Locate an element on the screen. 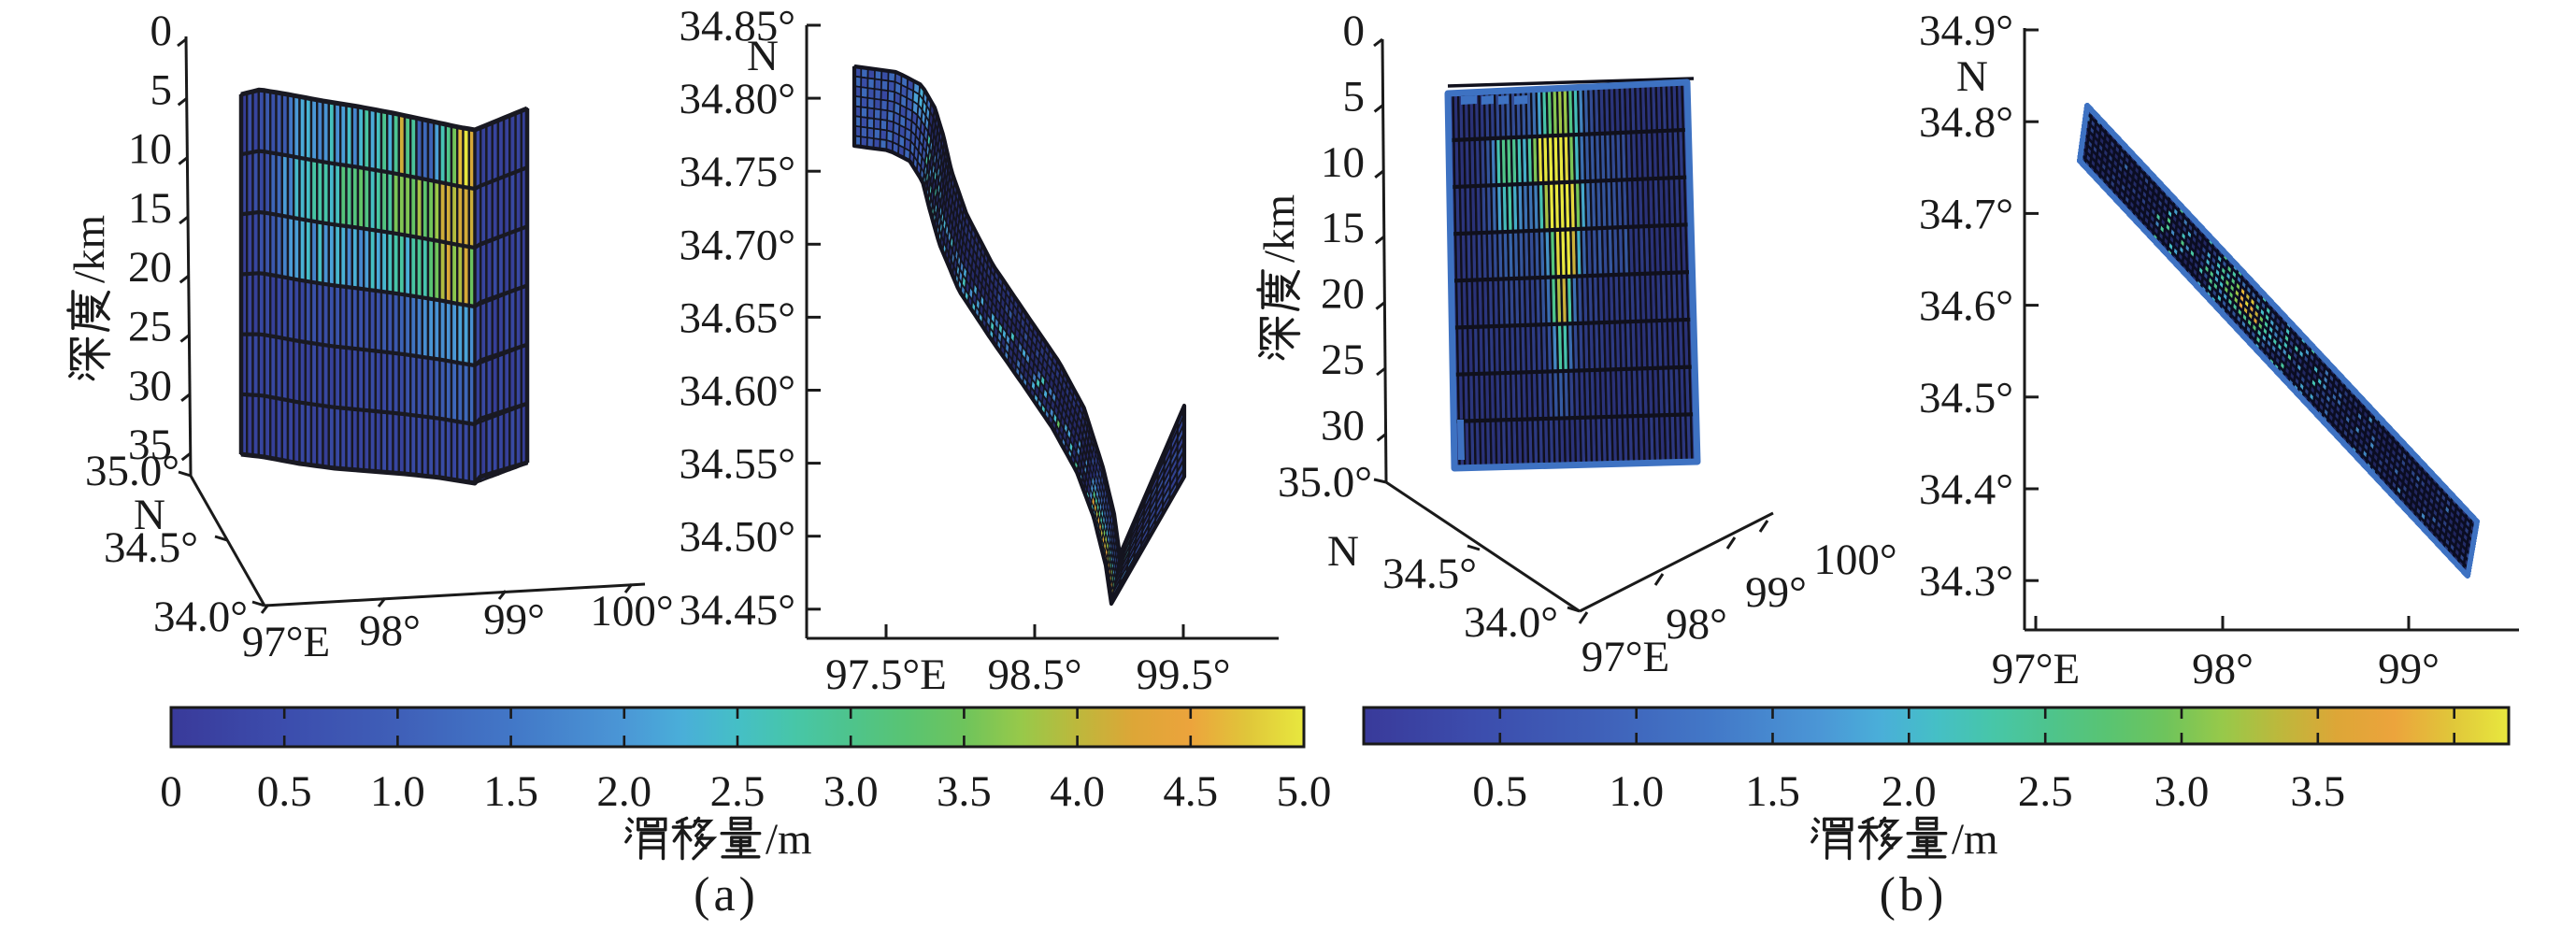 Image resolution: width=2576 pixels, height=929 pixels. svg-text: 34.8° is located at coordinates (1966, 122).